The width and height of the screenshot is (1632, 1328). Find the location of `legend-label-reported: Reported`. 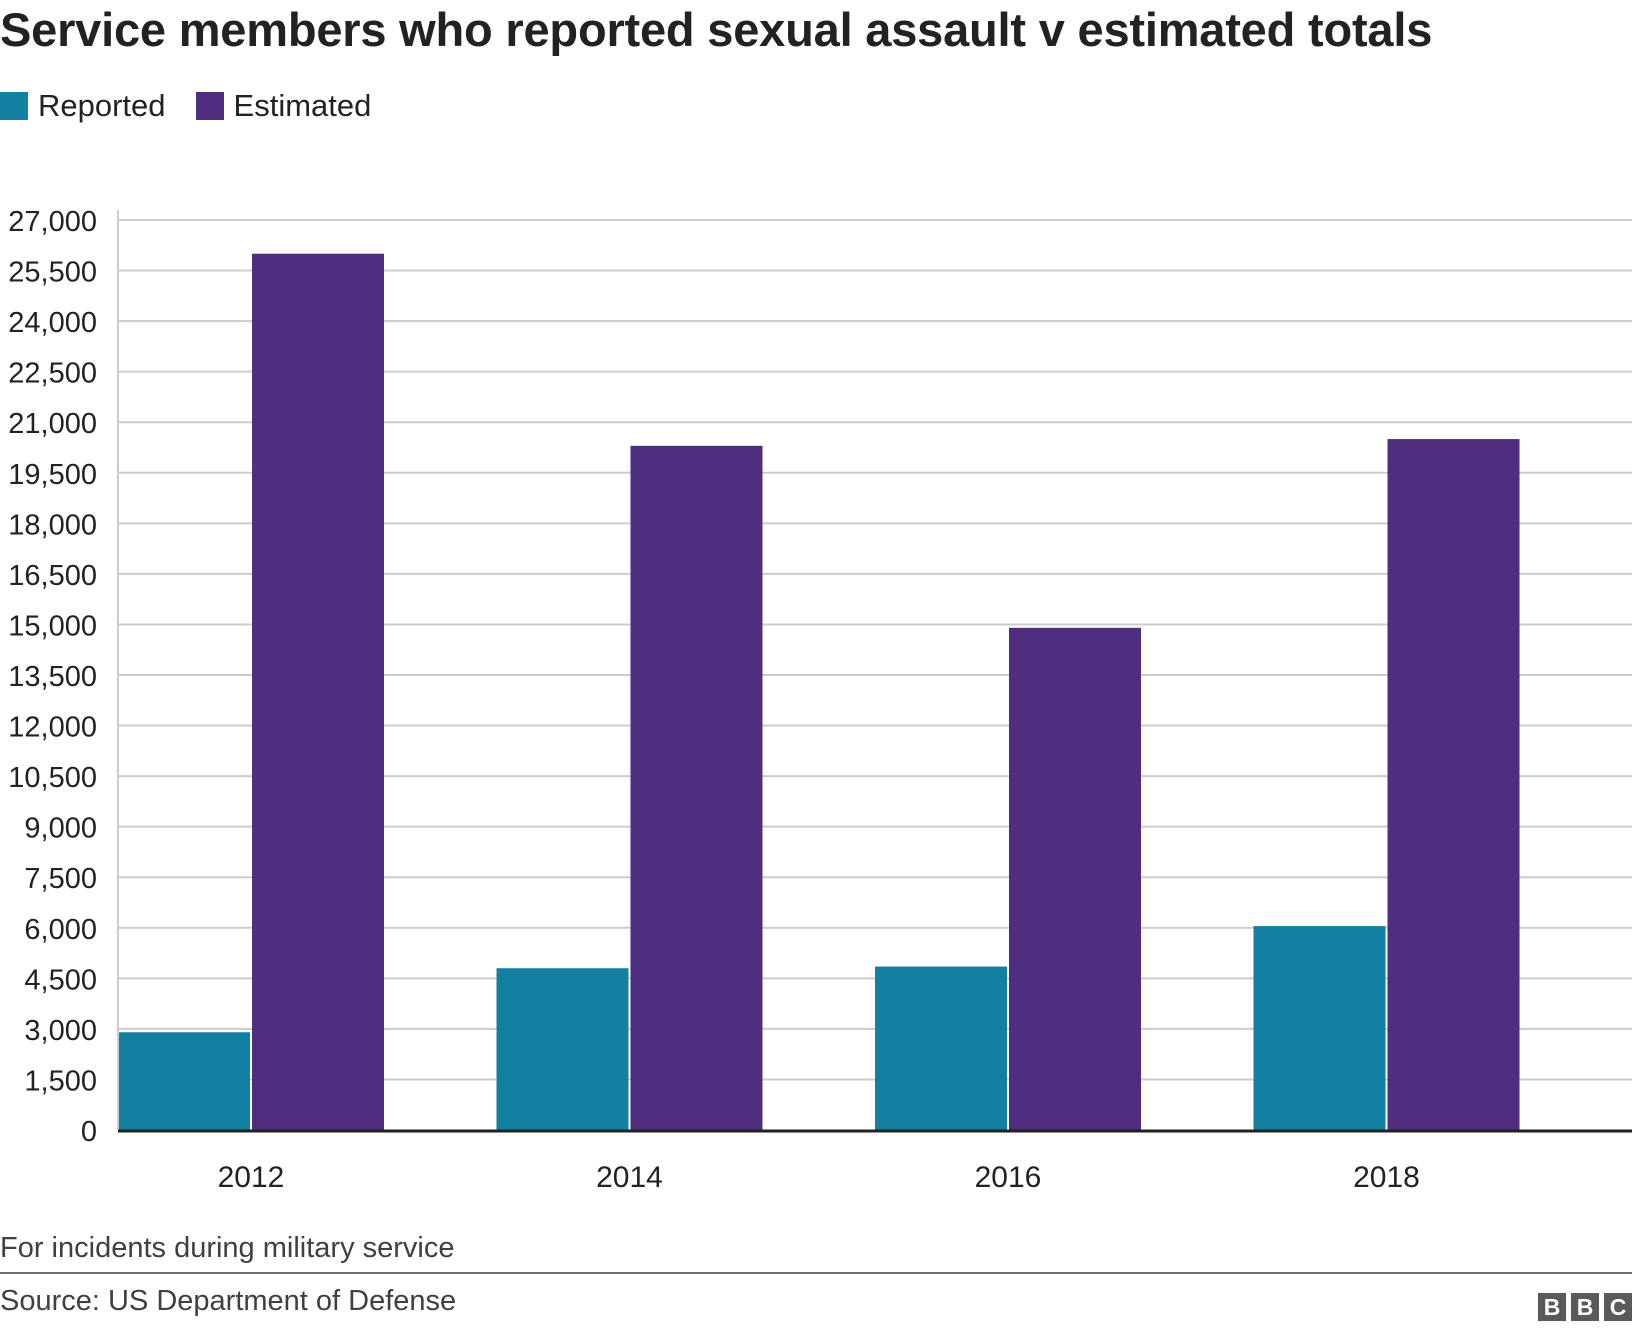

legend-label-reported: Reported is located at coordinates (102, 105).